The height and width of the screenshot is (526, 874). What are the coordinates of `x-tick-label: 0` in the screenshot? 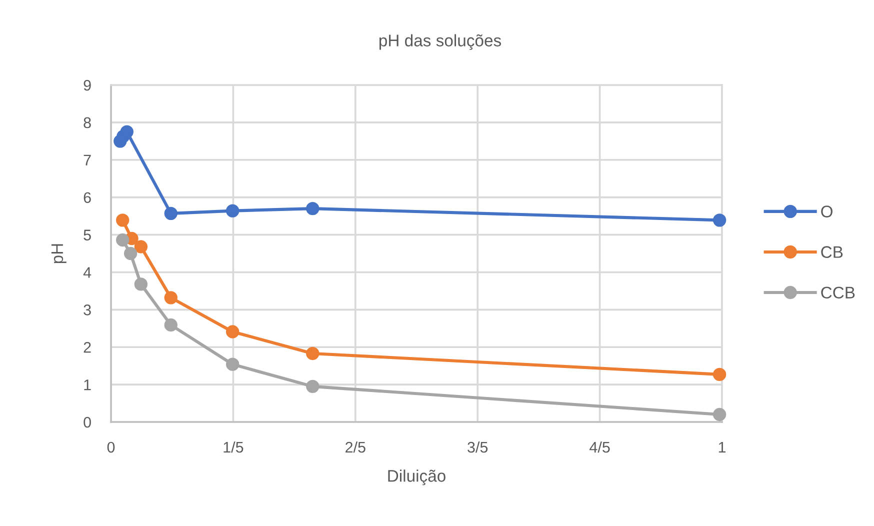 It's located at (111, 447).